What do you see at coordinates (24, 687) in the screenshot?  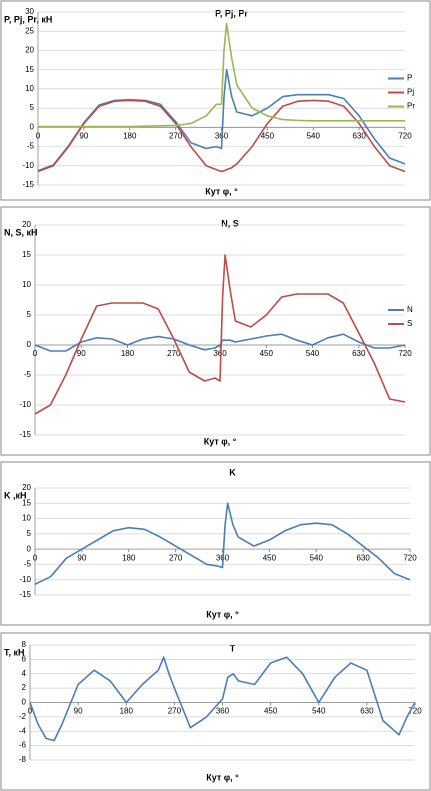 I see `y-tick-label: 2` at bounding box center [24, 687].